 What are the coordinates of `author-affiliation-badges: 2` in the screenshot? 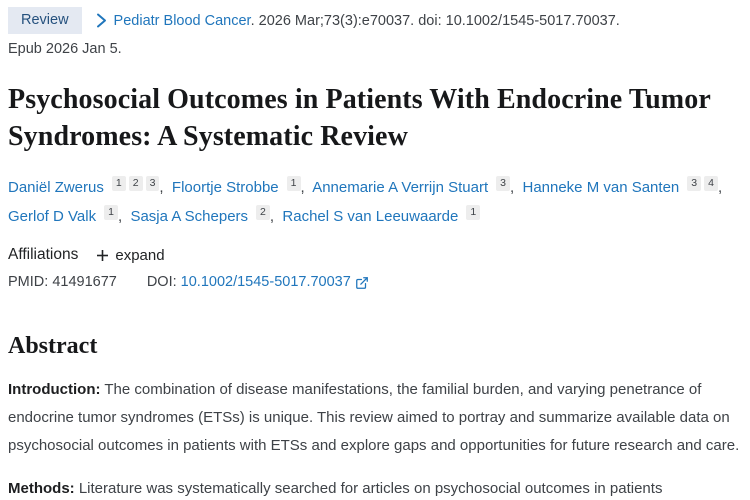 It's located at (261, 214).